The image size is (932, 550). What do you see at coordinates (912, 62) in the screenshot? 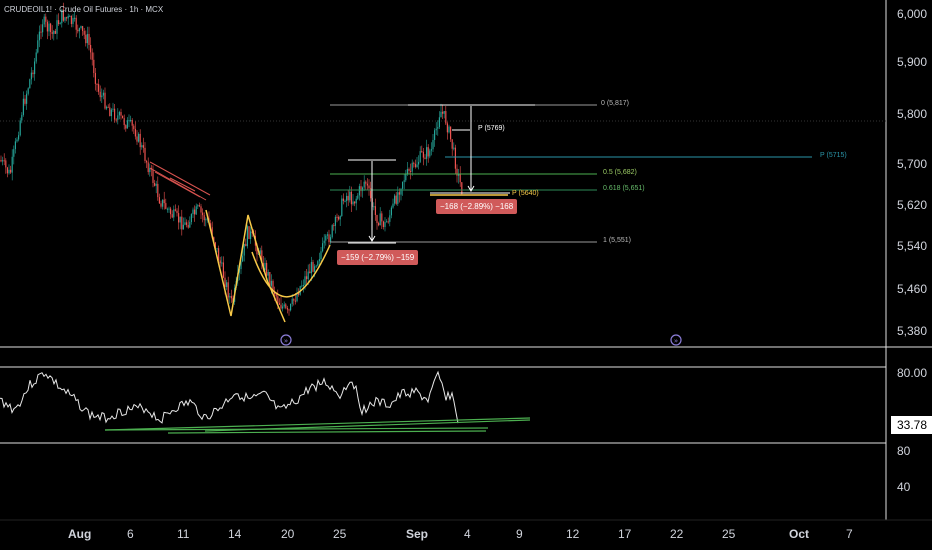
I see `price-tick: 5,900` at bounding box center [912, 62].